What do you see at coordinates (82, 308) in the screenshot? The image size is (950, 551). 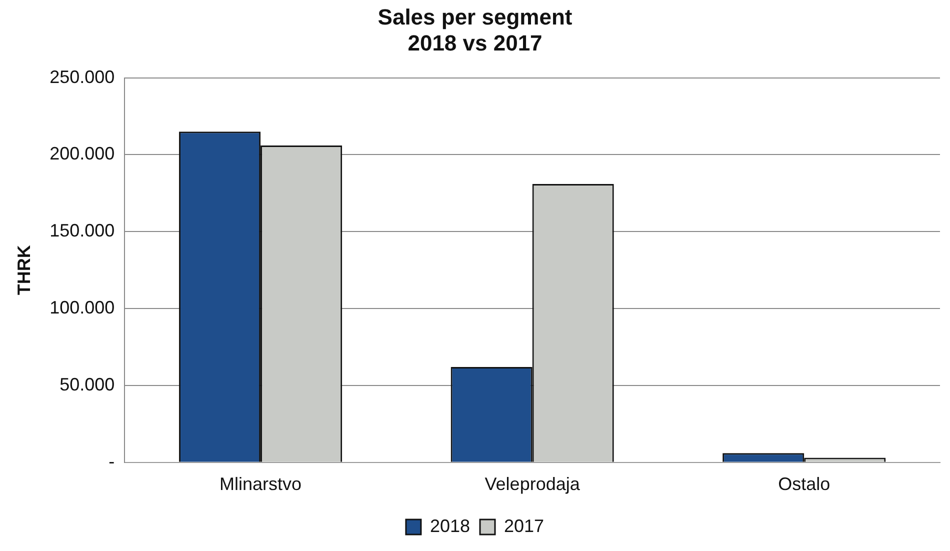 I see `y-tick-label: 100.000` at bounding box center [82, 308].